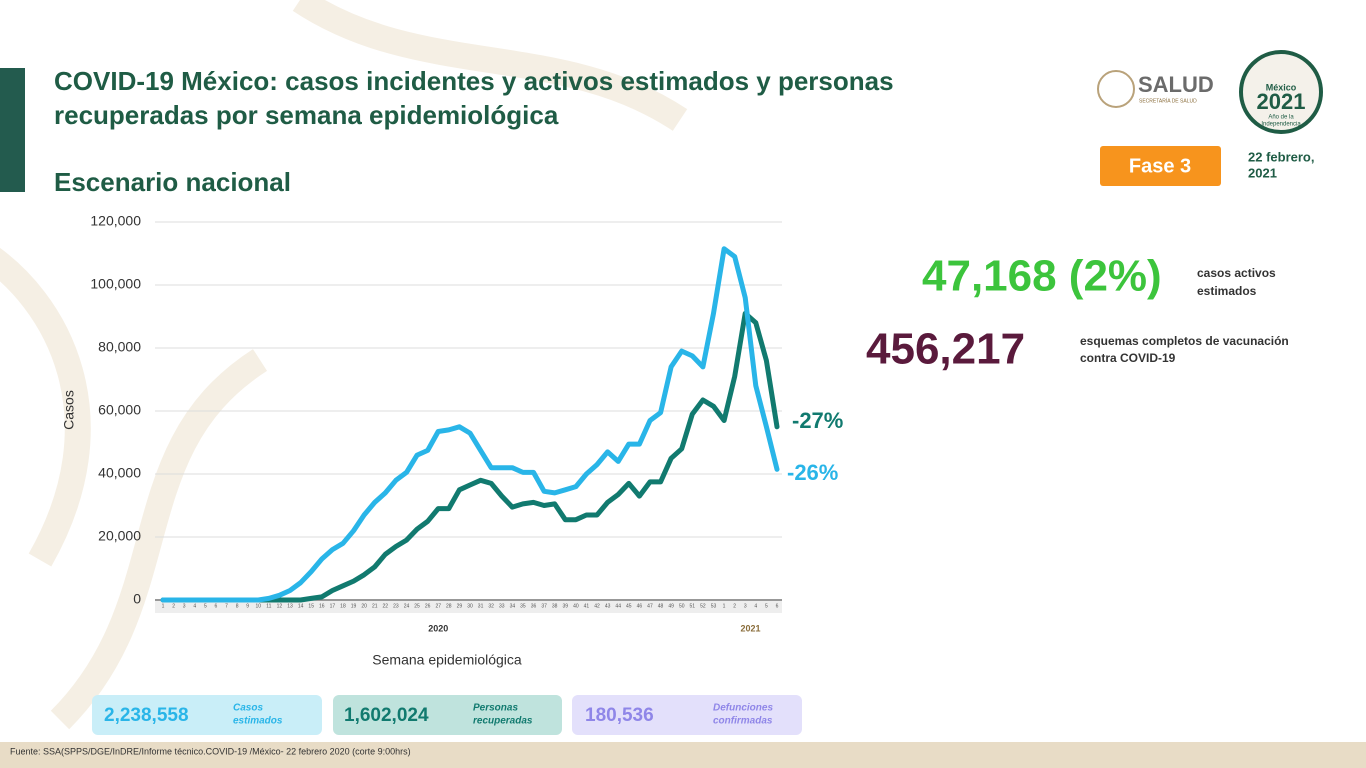 The height and width of the screenshot is (768, 1366). What do you see at coordinates (608, 606) in the screenshot?
I see `x-tick-label: 43` at bounding box center [608, 606].